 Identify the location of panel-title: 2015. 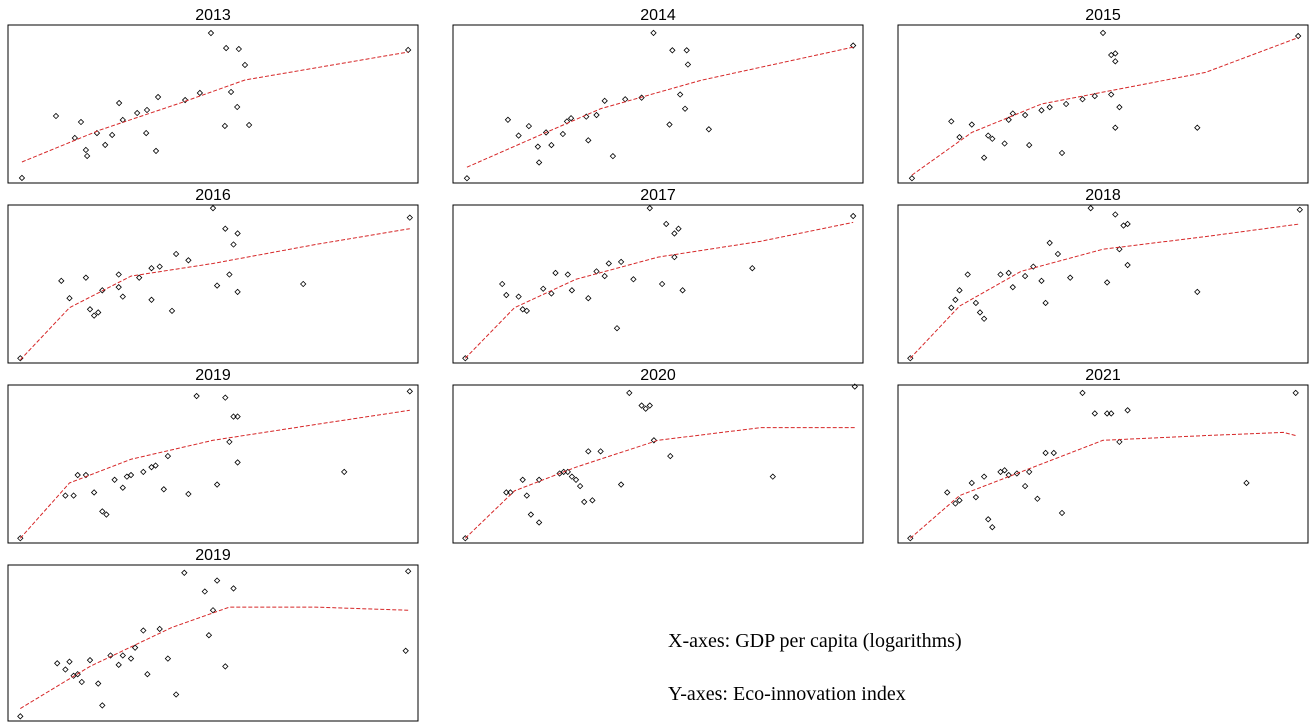
(1103, 15).